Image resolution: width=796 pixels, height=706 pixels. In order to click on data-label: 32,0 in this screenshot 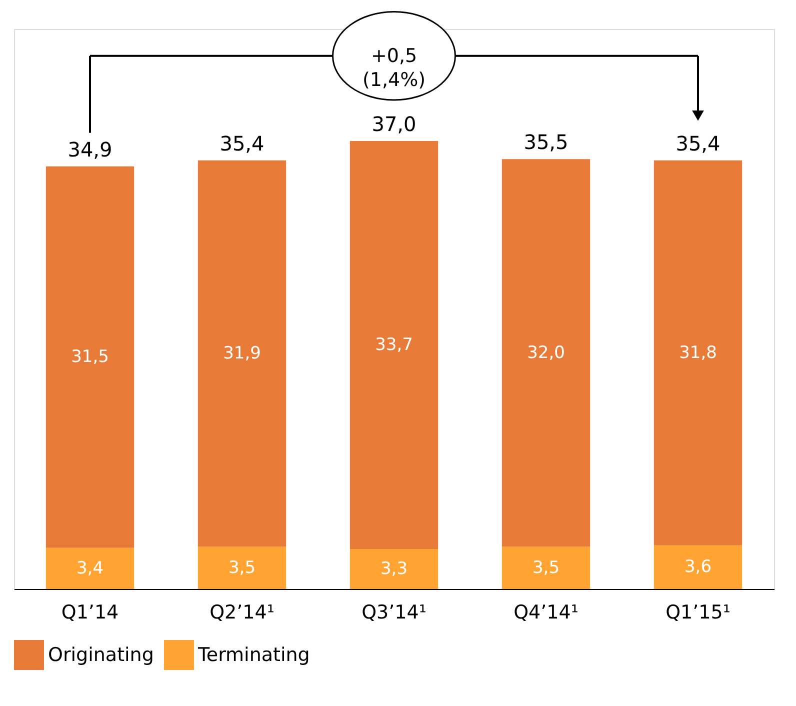, I will do `click(546, 352)`.